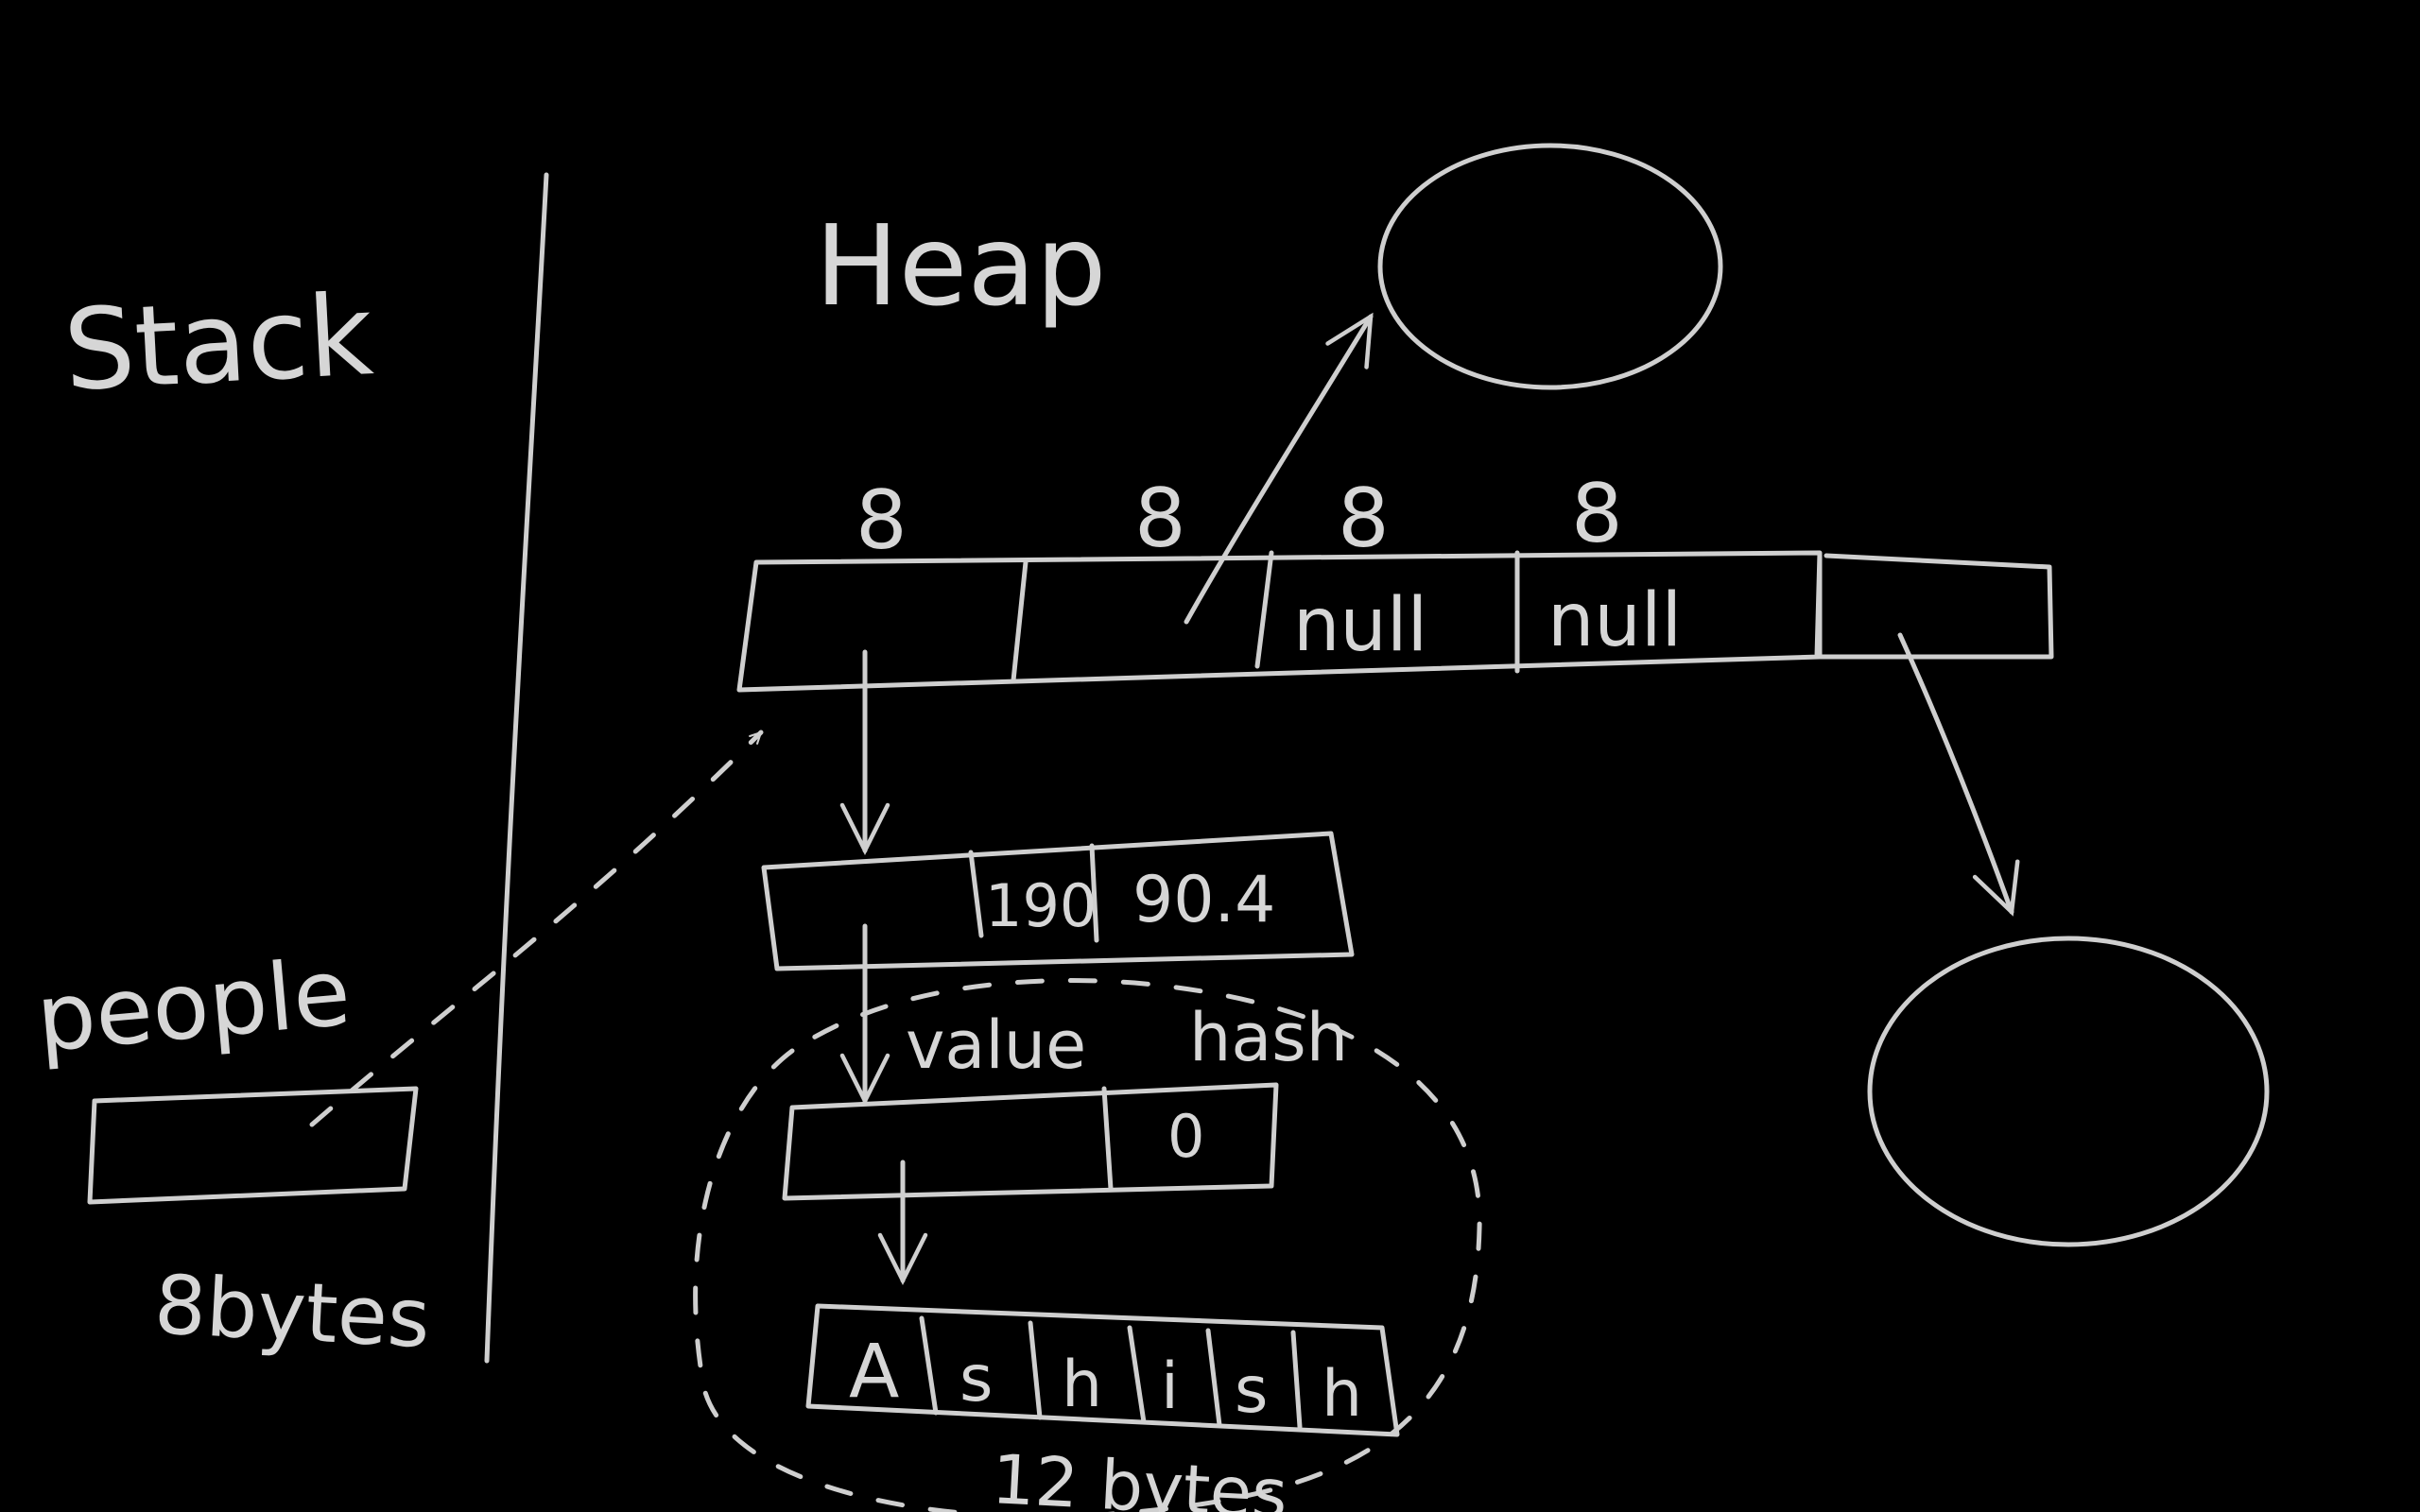 Image resolution: width=2420 pixels, height=1512 pixels. I want to click on char-cell: A, so click(874, 1372).